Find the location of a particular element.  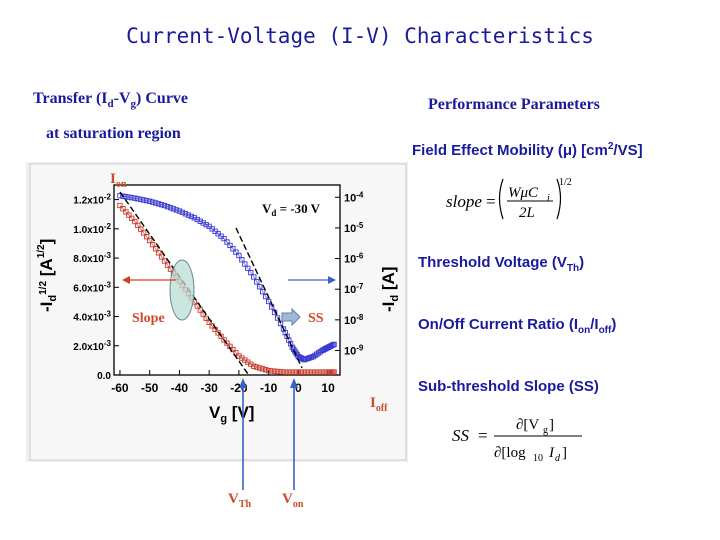

left-tick-label: 8.0x10⁻³ is located at coordinates (92, 258).